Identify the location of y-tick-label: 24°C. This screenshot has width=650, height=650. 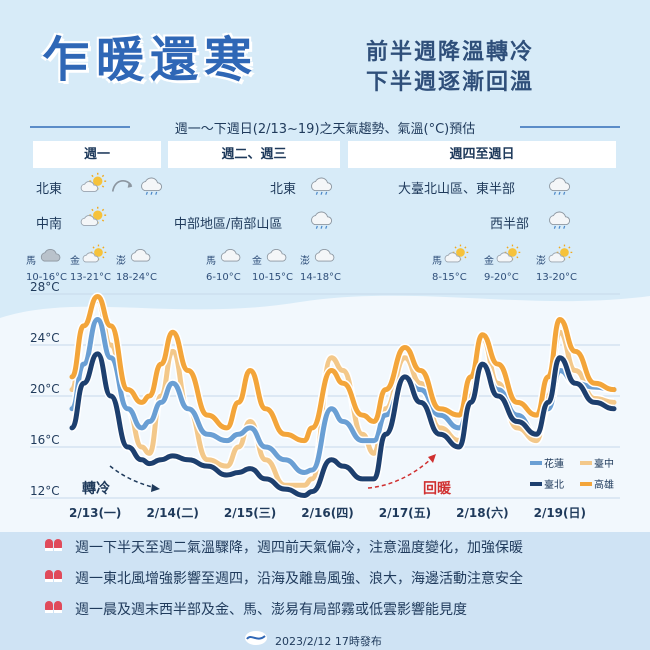
(45, 338).